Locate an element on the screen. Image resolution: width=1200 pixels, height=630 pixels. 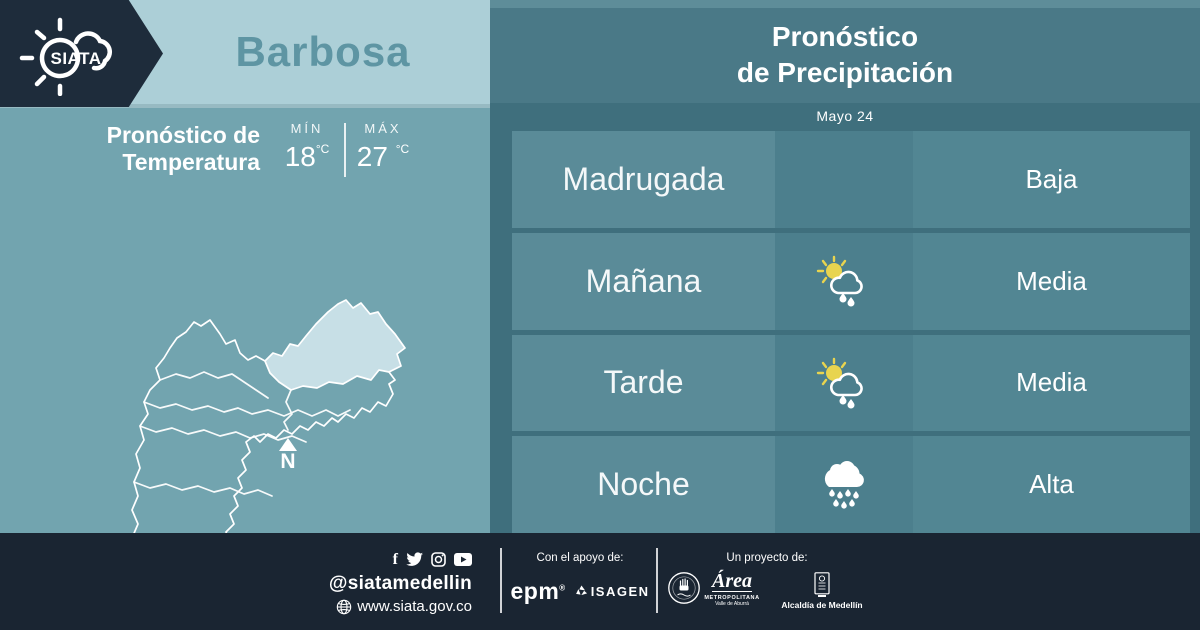
siata-sun-cloud-icon: SIATA is located at coordinates (66, 56).